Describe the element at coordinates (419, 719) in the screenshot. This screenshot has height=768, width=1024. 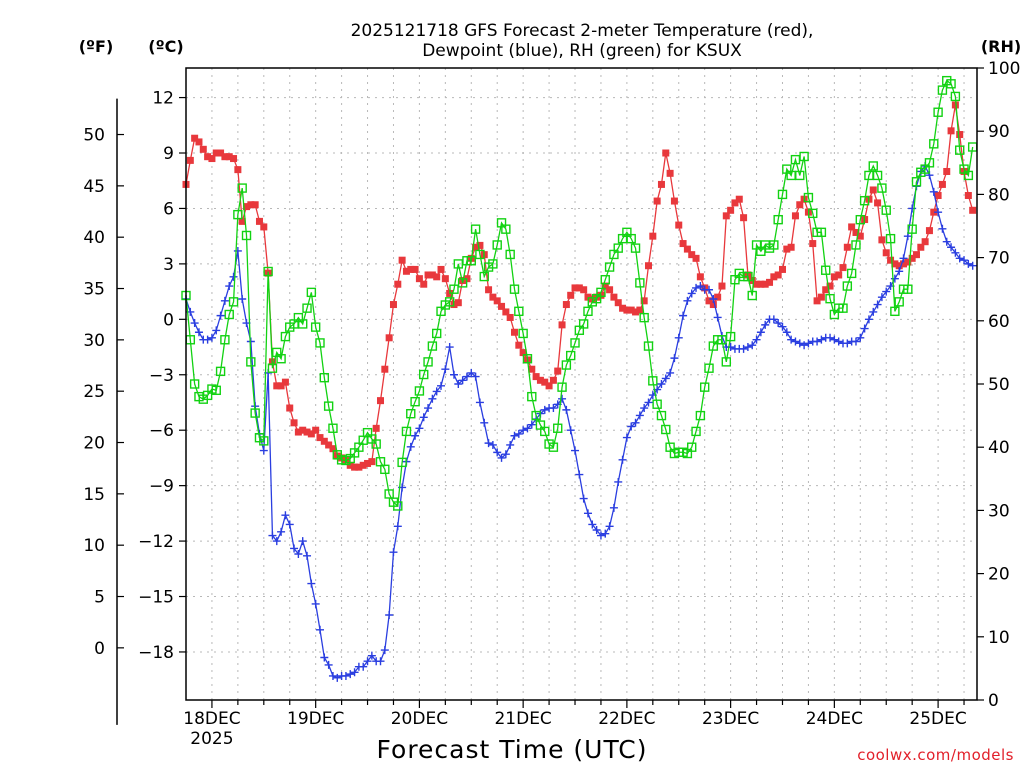
I see `x-tick-label: 20DEC` at that location.